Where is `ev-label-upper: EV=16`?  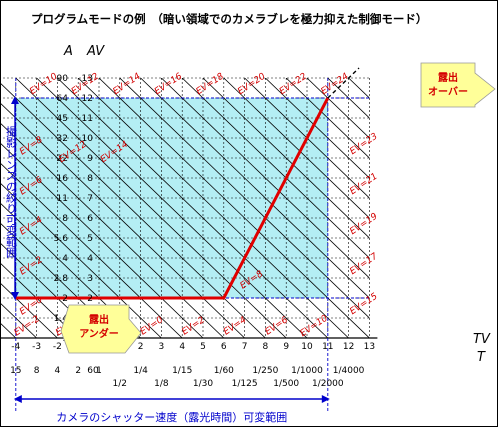 ev-label-upper: EV=16 is located at coordinates (168, 84).